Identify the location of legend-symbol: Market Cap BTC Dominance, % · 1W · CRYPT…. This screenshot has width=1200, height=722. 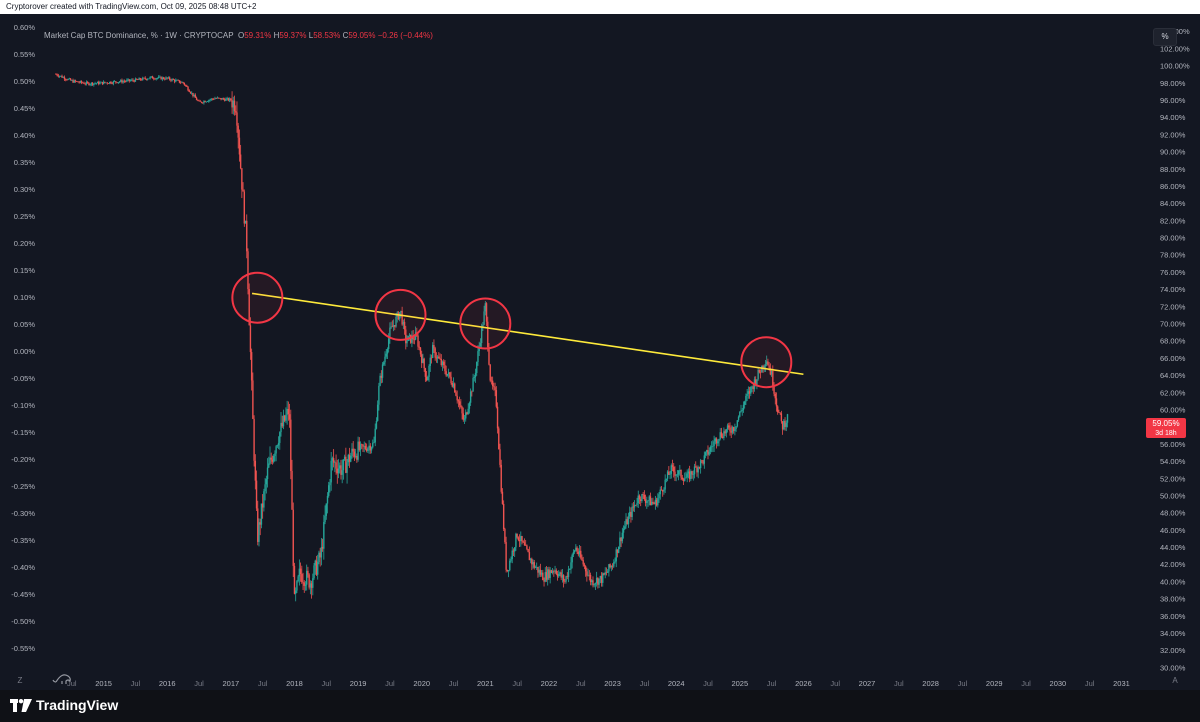
(139, 35).